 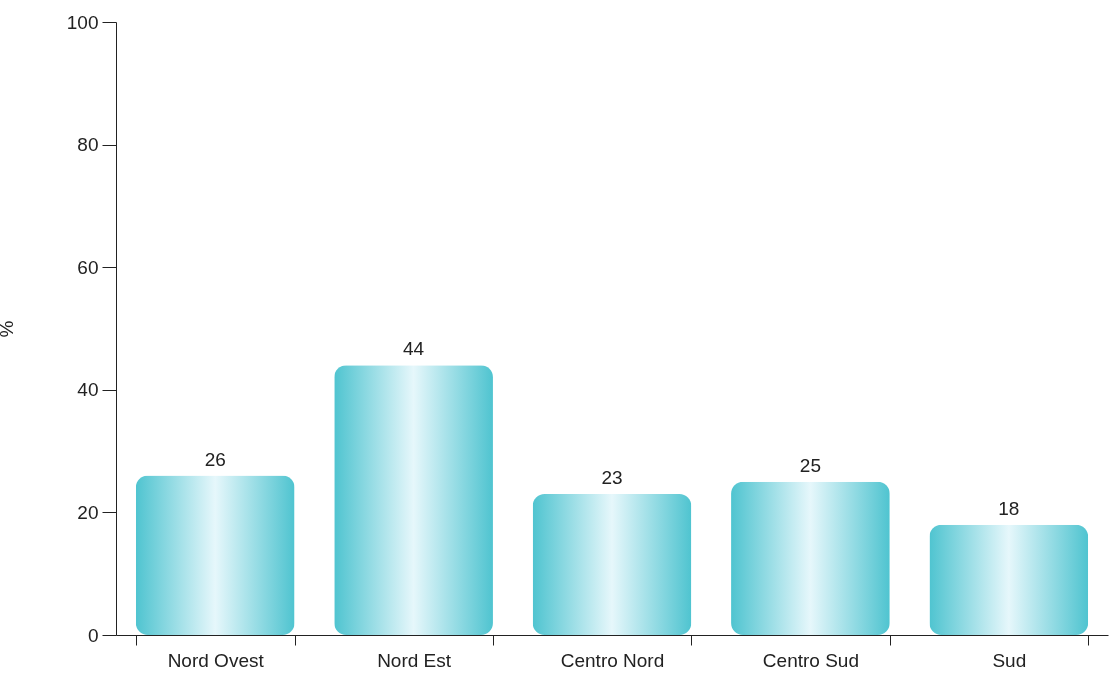 I want to click on data-label: 26, so click(x=215, y=459).